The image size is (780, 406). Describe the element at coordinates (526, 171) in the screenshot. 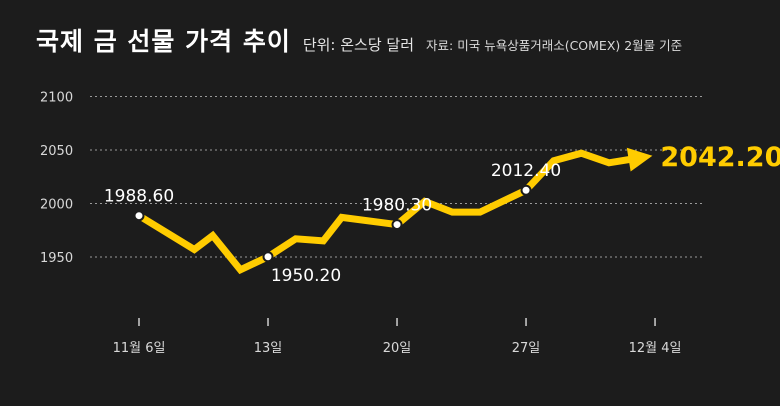

I see `data-label: 2012.40` at that location.